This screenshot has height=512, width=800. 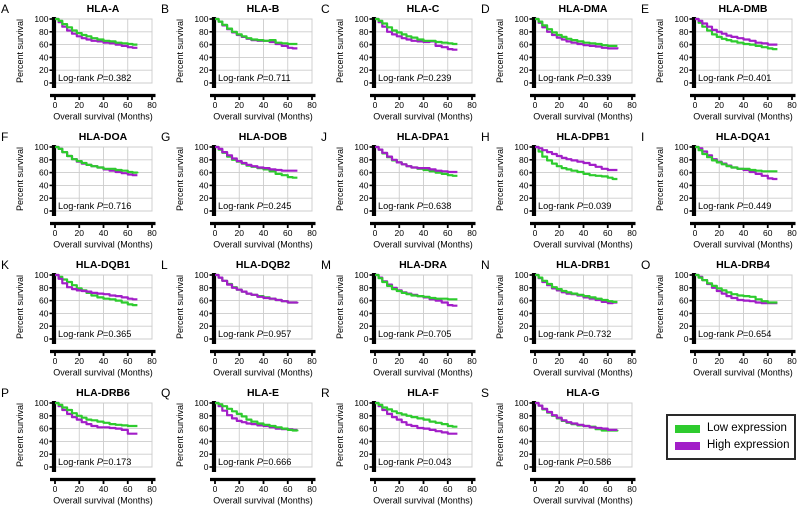 I want to click on legend-label-high-expression: High expression, so click(x=748, y=445).